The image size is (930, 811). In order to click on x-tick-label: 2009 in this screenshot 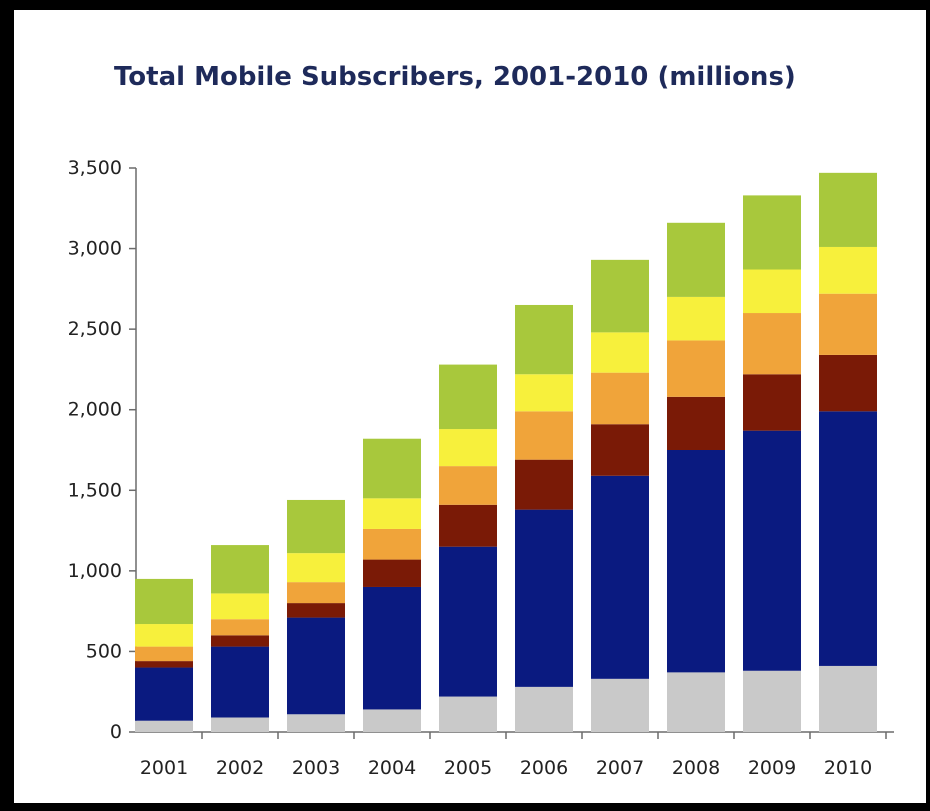, I will do `click(772, 768)`.